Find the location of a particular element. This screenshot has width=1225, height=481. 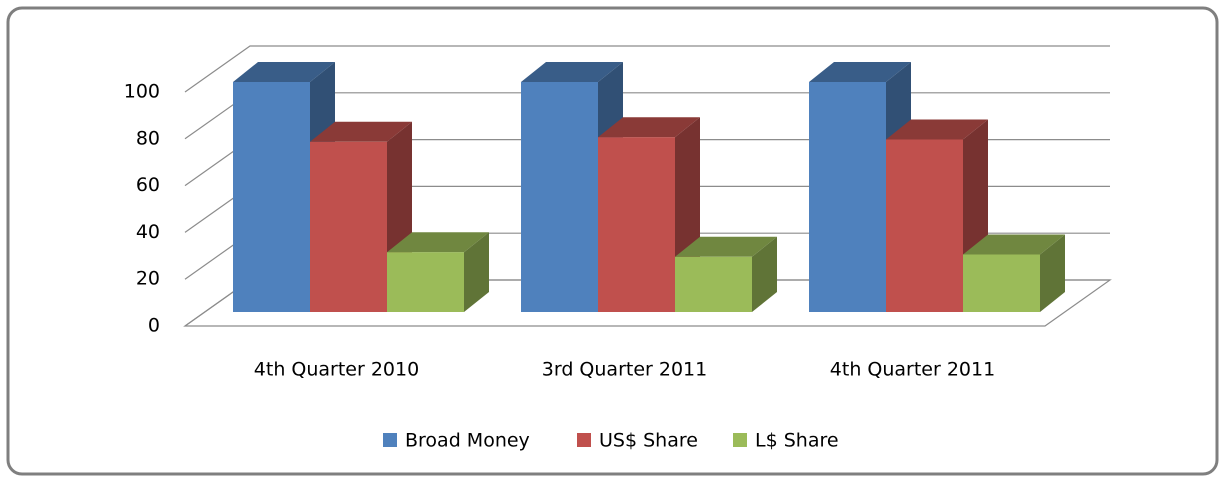

y-tick-label: 100 is located at coordinates (142, 92).